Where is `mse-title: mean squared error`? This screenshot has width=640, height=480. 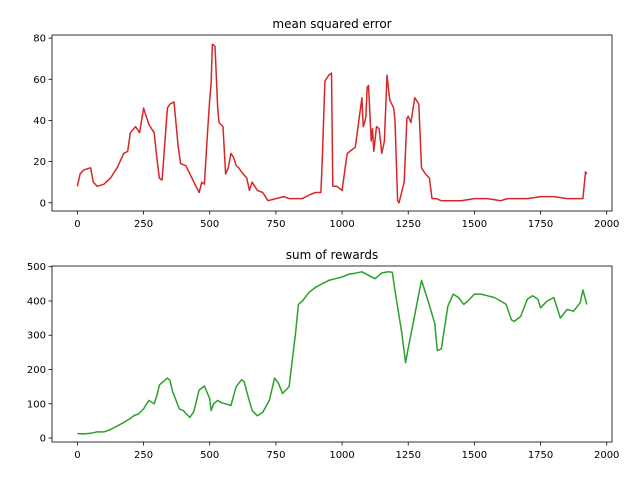 mse-title: mean squared error is located at coordinates (331, 24).